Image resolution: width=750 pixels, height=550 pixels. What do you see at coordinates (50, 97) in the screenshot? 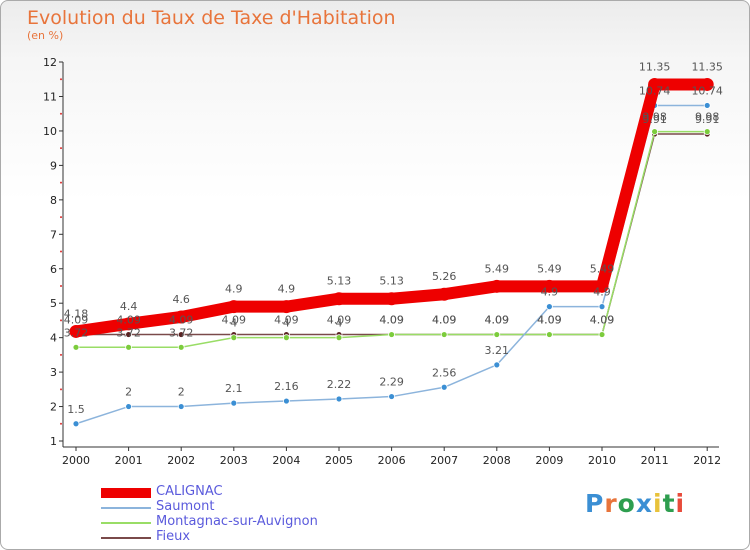
I see `y-tick-label: 11` at bounding box center [50, 97].